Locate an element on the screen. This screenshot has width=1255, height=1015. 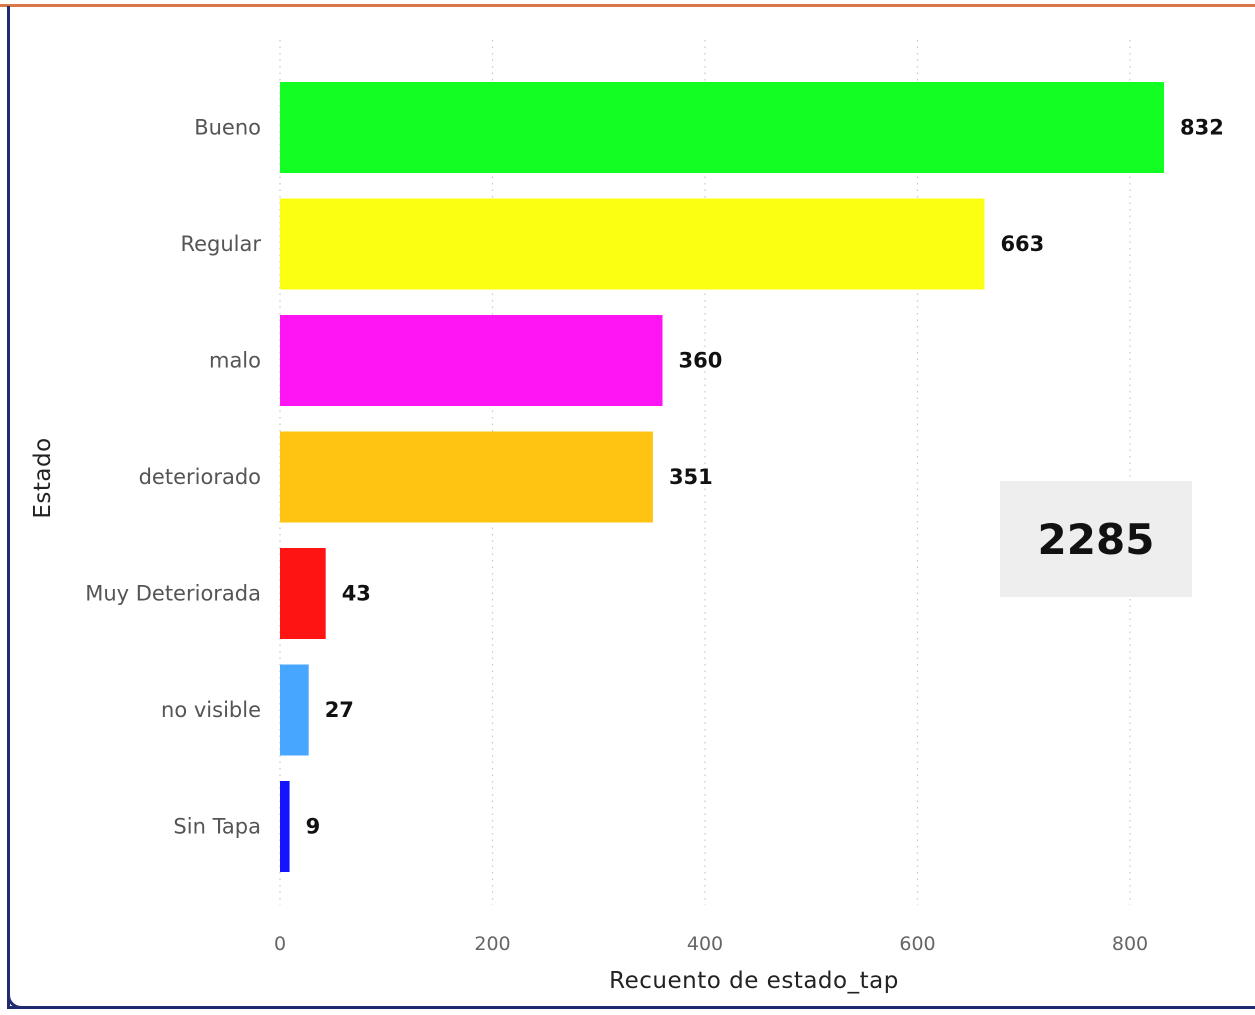
x-tick-label: 200 is located at coordinates (492, 944).